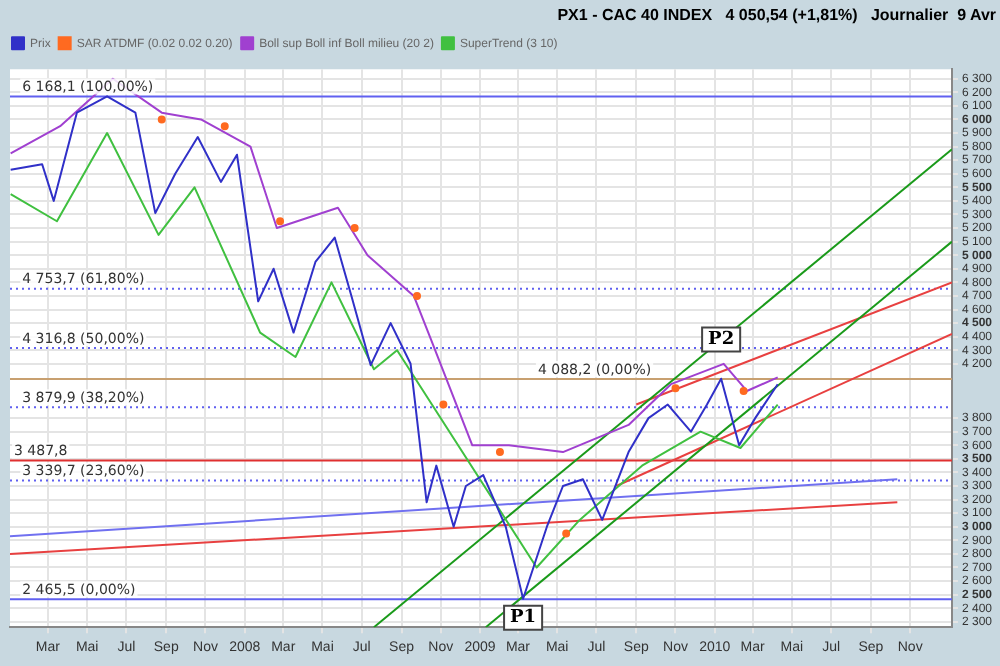 The width and height of the screenshot is (1000, 666). I want to click on annotation: P2, so click(721, 340).